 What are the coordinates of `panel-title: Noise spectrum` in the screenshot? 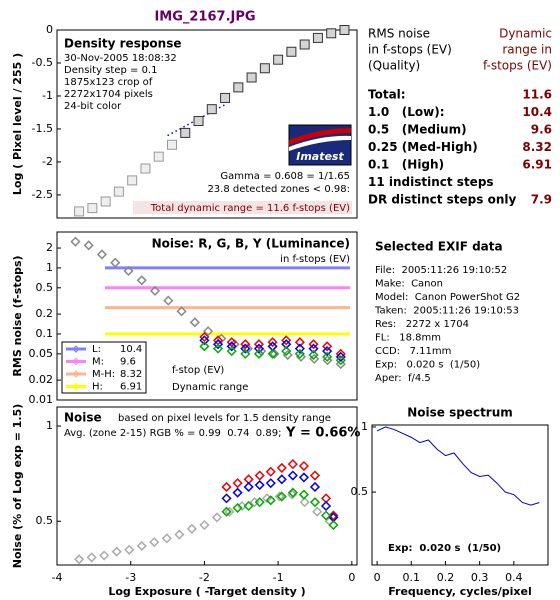 It's located at (460, 413).